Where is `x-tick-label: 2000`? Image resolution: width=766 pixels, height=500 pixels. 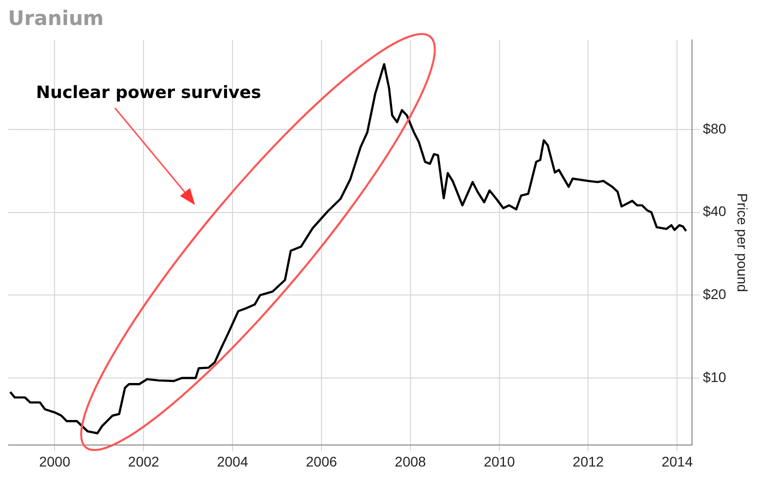
x-tick-label: 2000 is located at coordinates (54, 461).